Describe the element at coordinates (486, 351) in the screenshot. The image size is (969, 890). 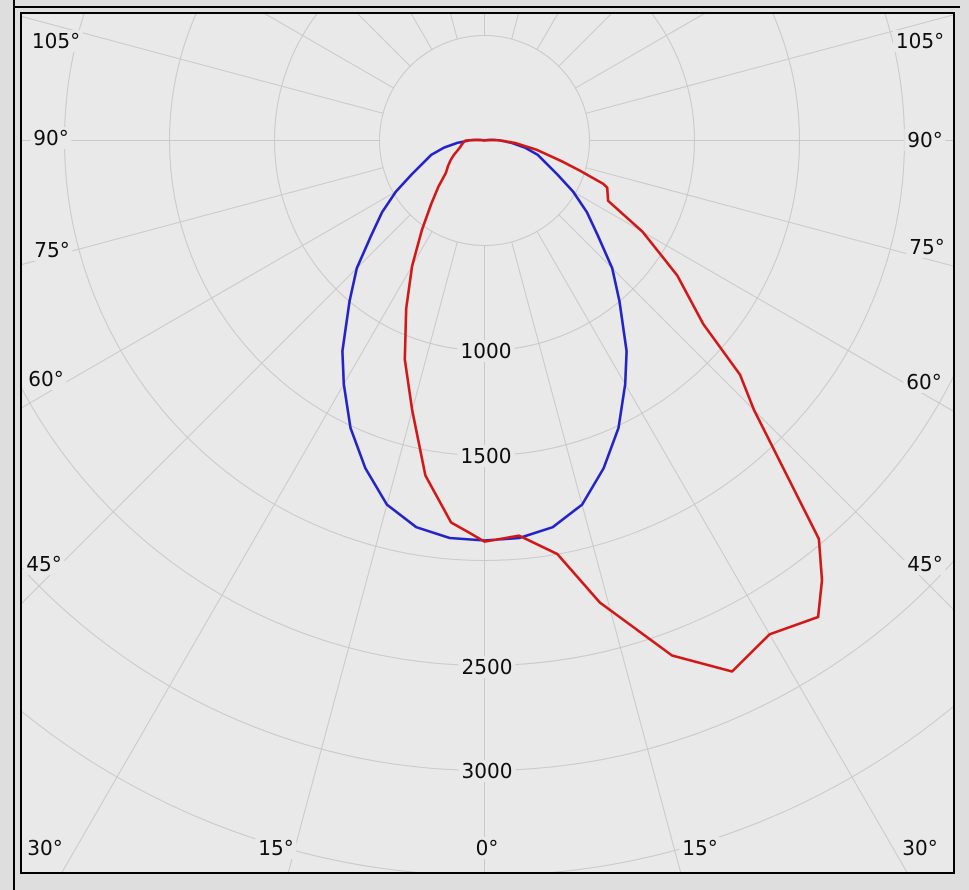
I see `radial-value-label-1000: 1000` at that location.